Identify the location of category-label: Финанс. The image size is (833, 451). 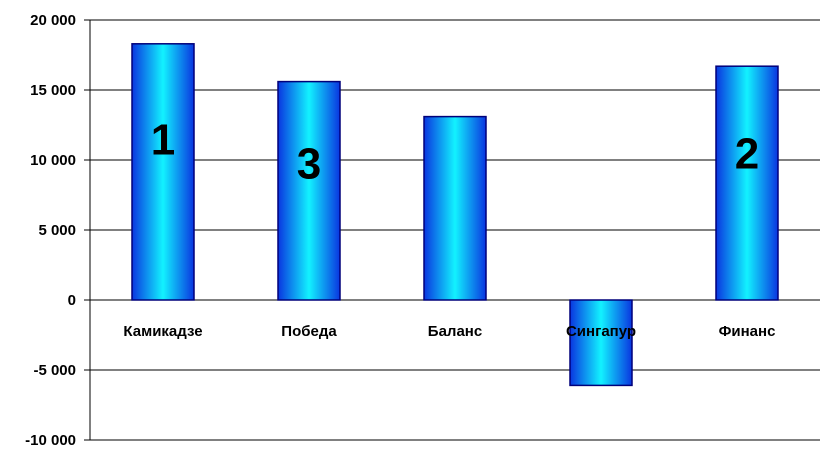
(747, 331).